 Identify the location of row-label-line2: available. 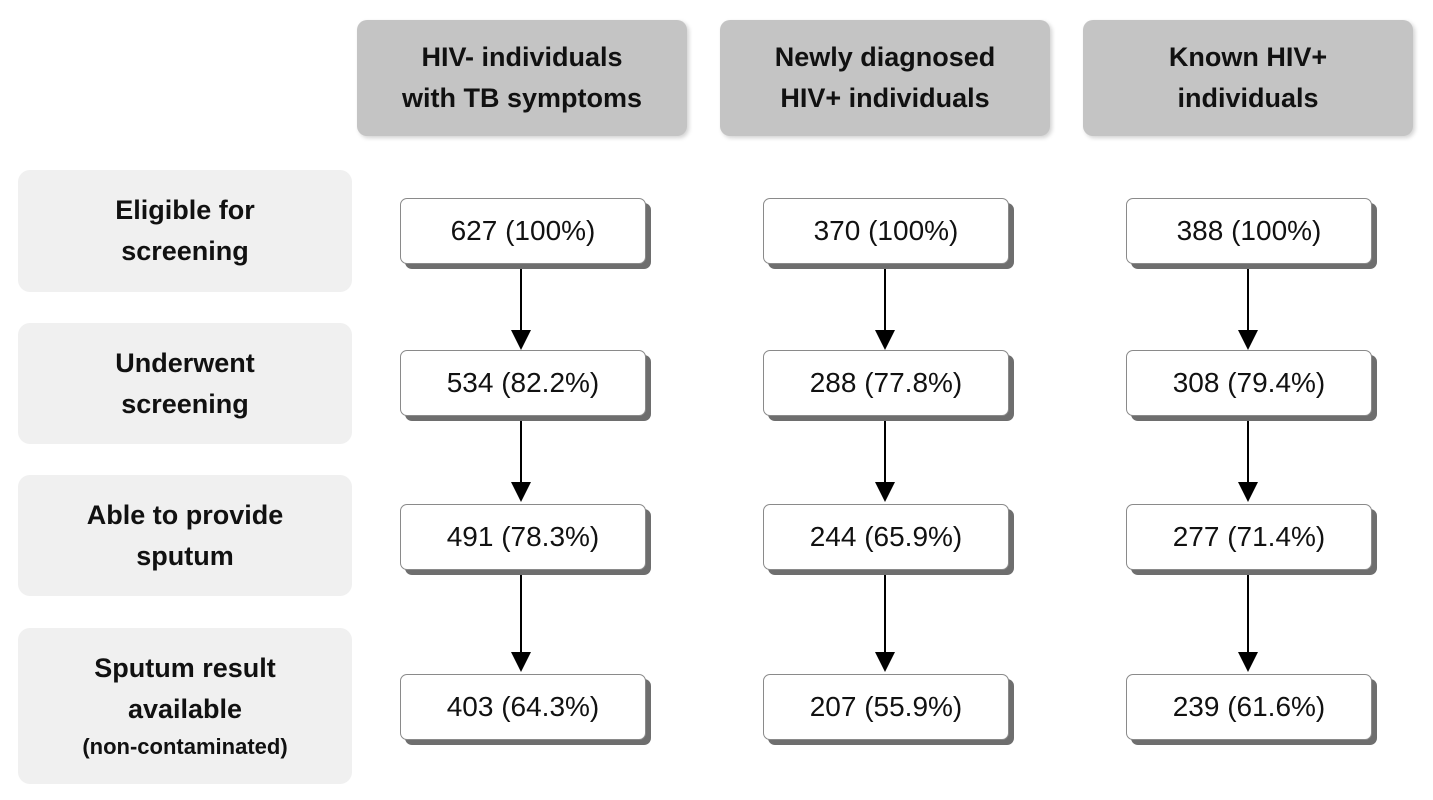
(185, 709).